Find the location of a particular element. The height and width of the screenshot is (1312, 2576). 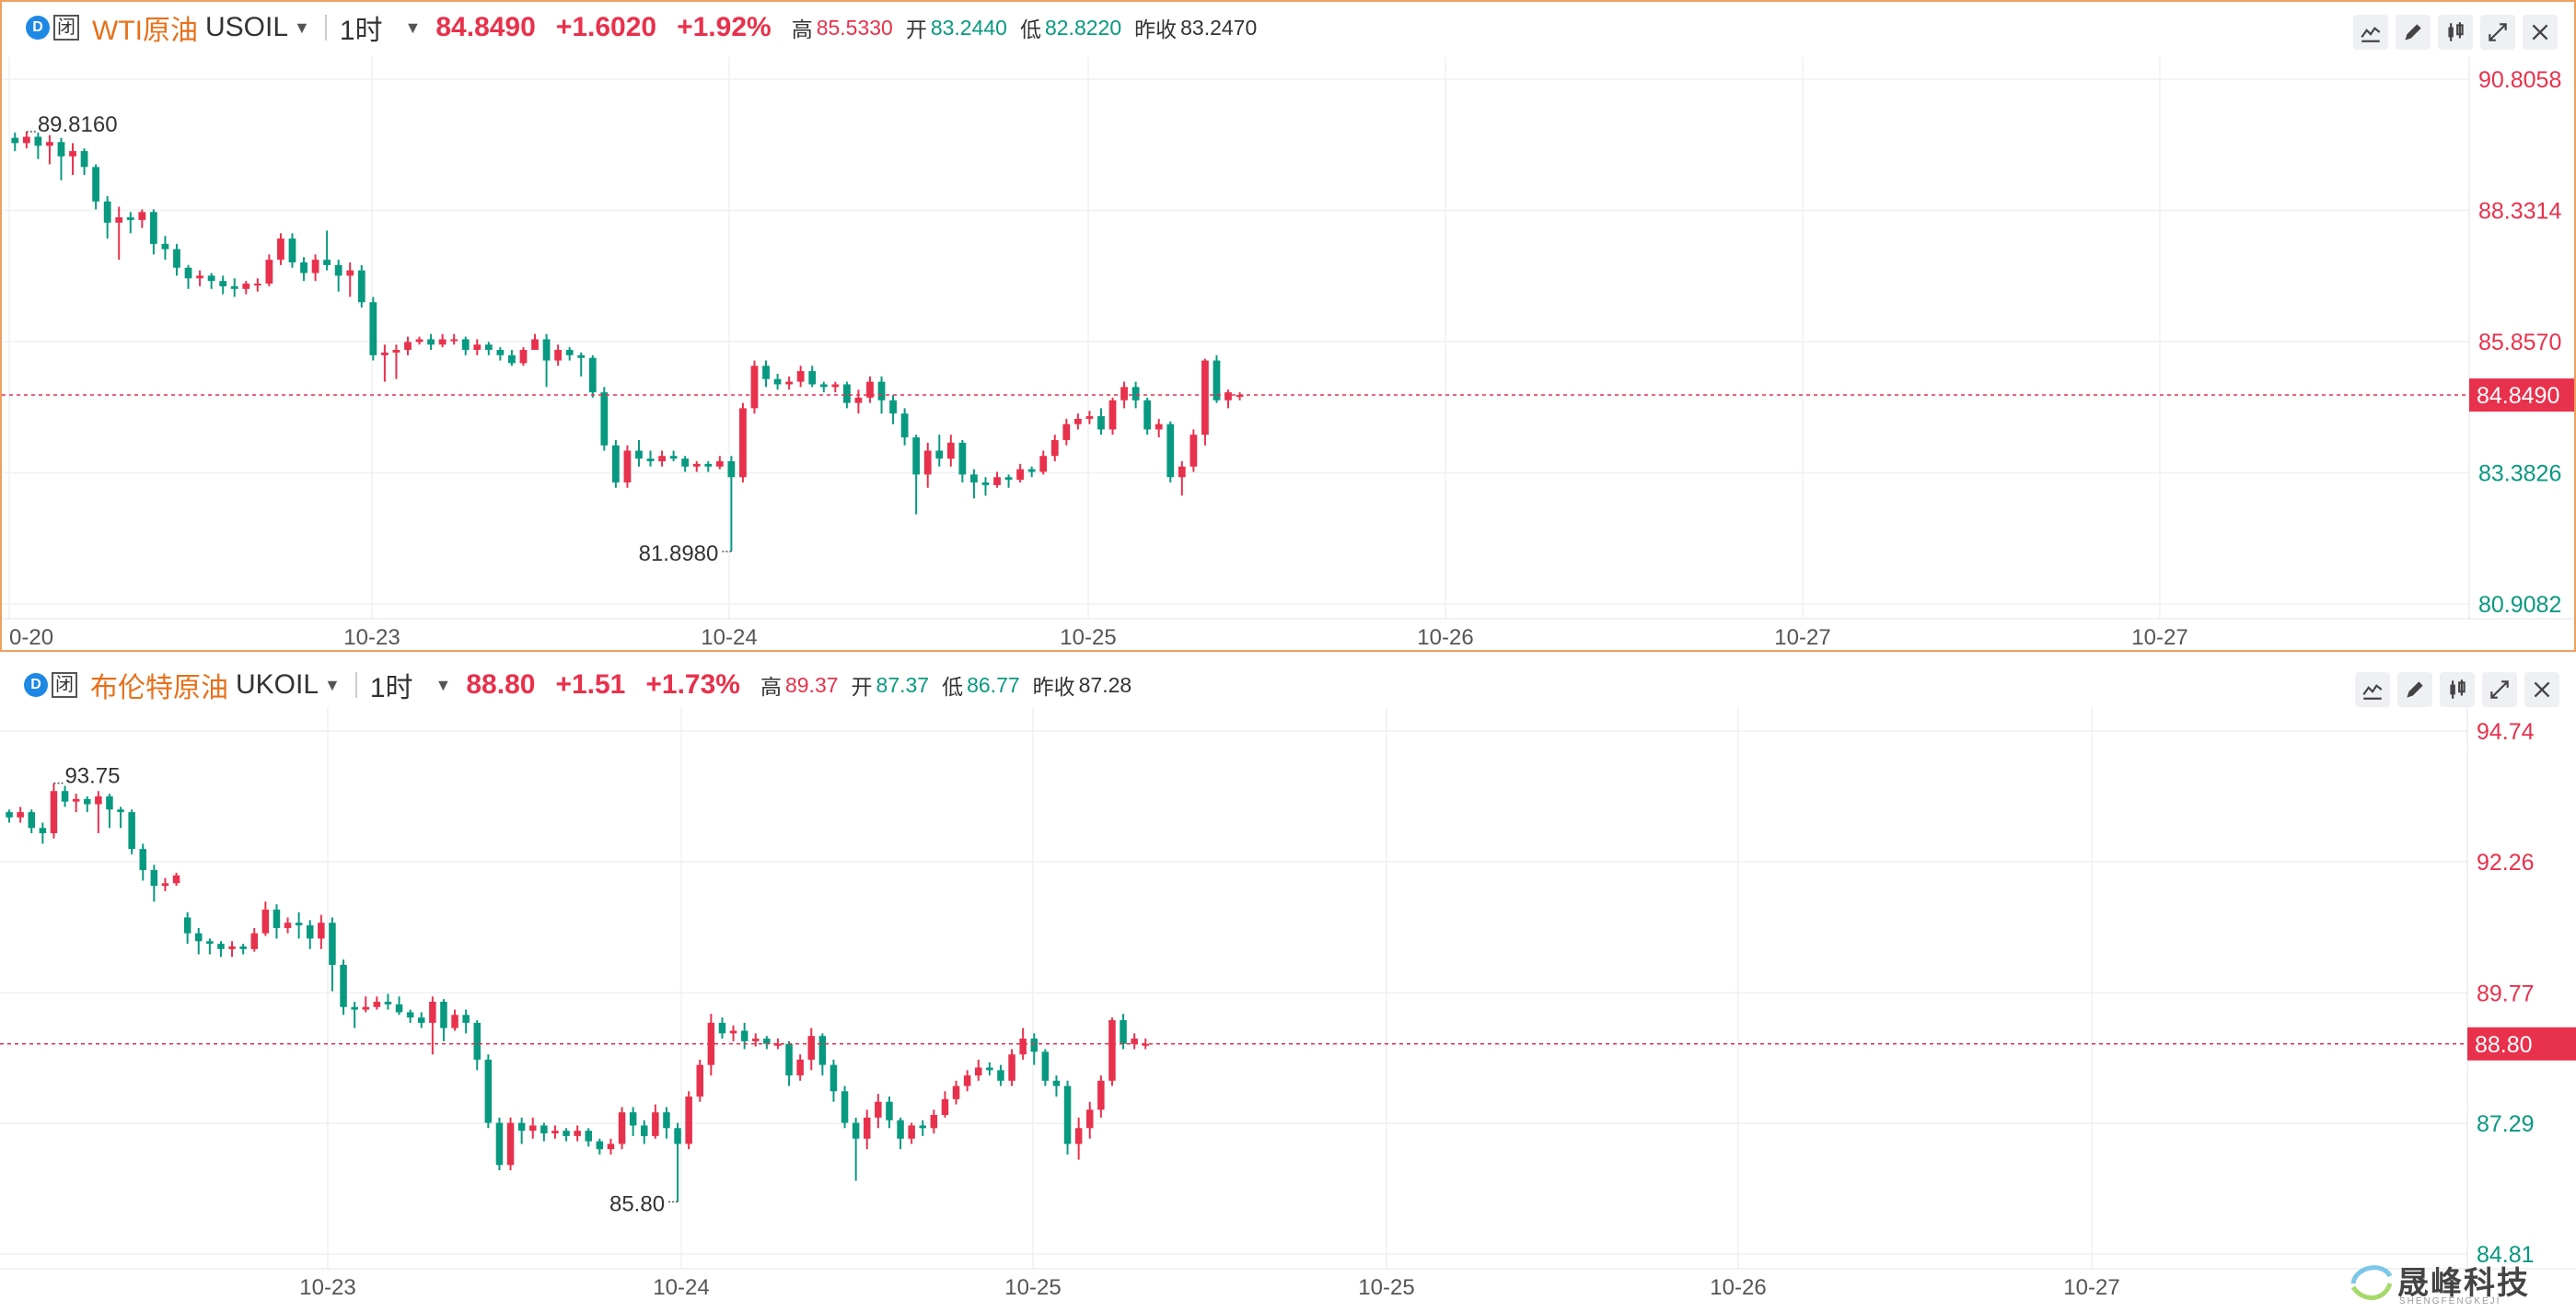

watermark-logo: 晟峰科技 SHENGFENGKEJI is located at coordinates (2456, 1281).